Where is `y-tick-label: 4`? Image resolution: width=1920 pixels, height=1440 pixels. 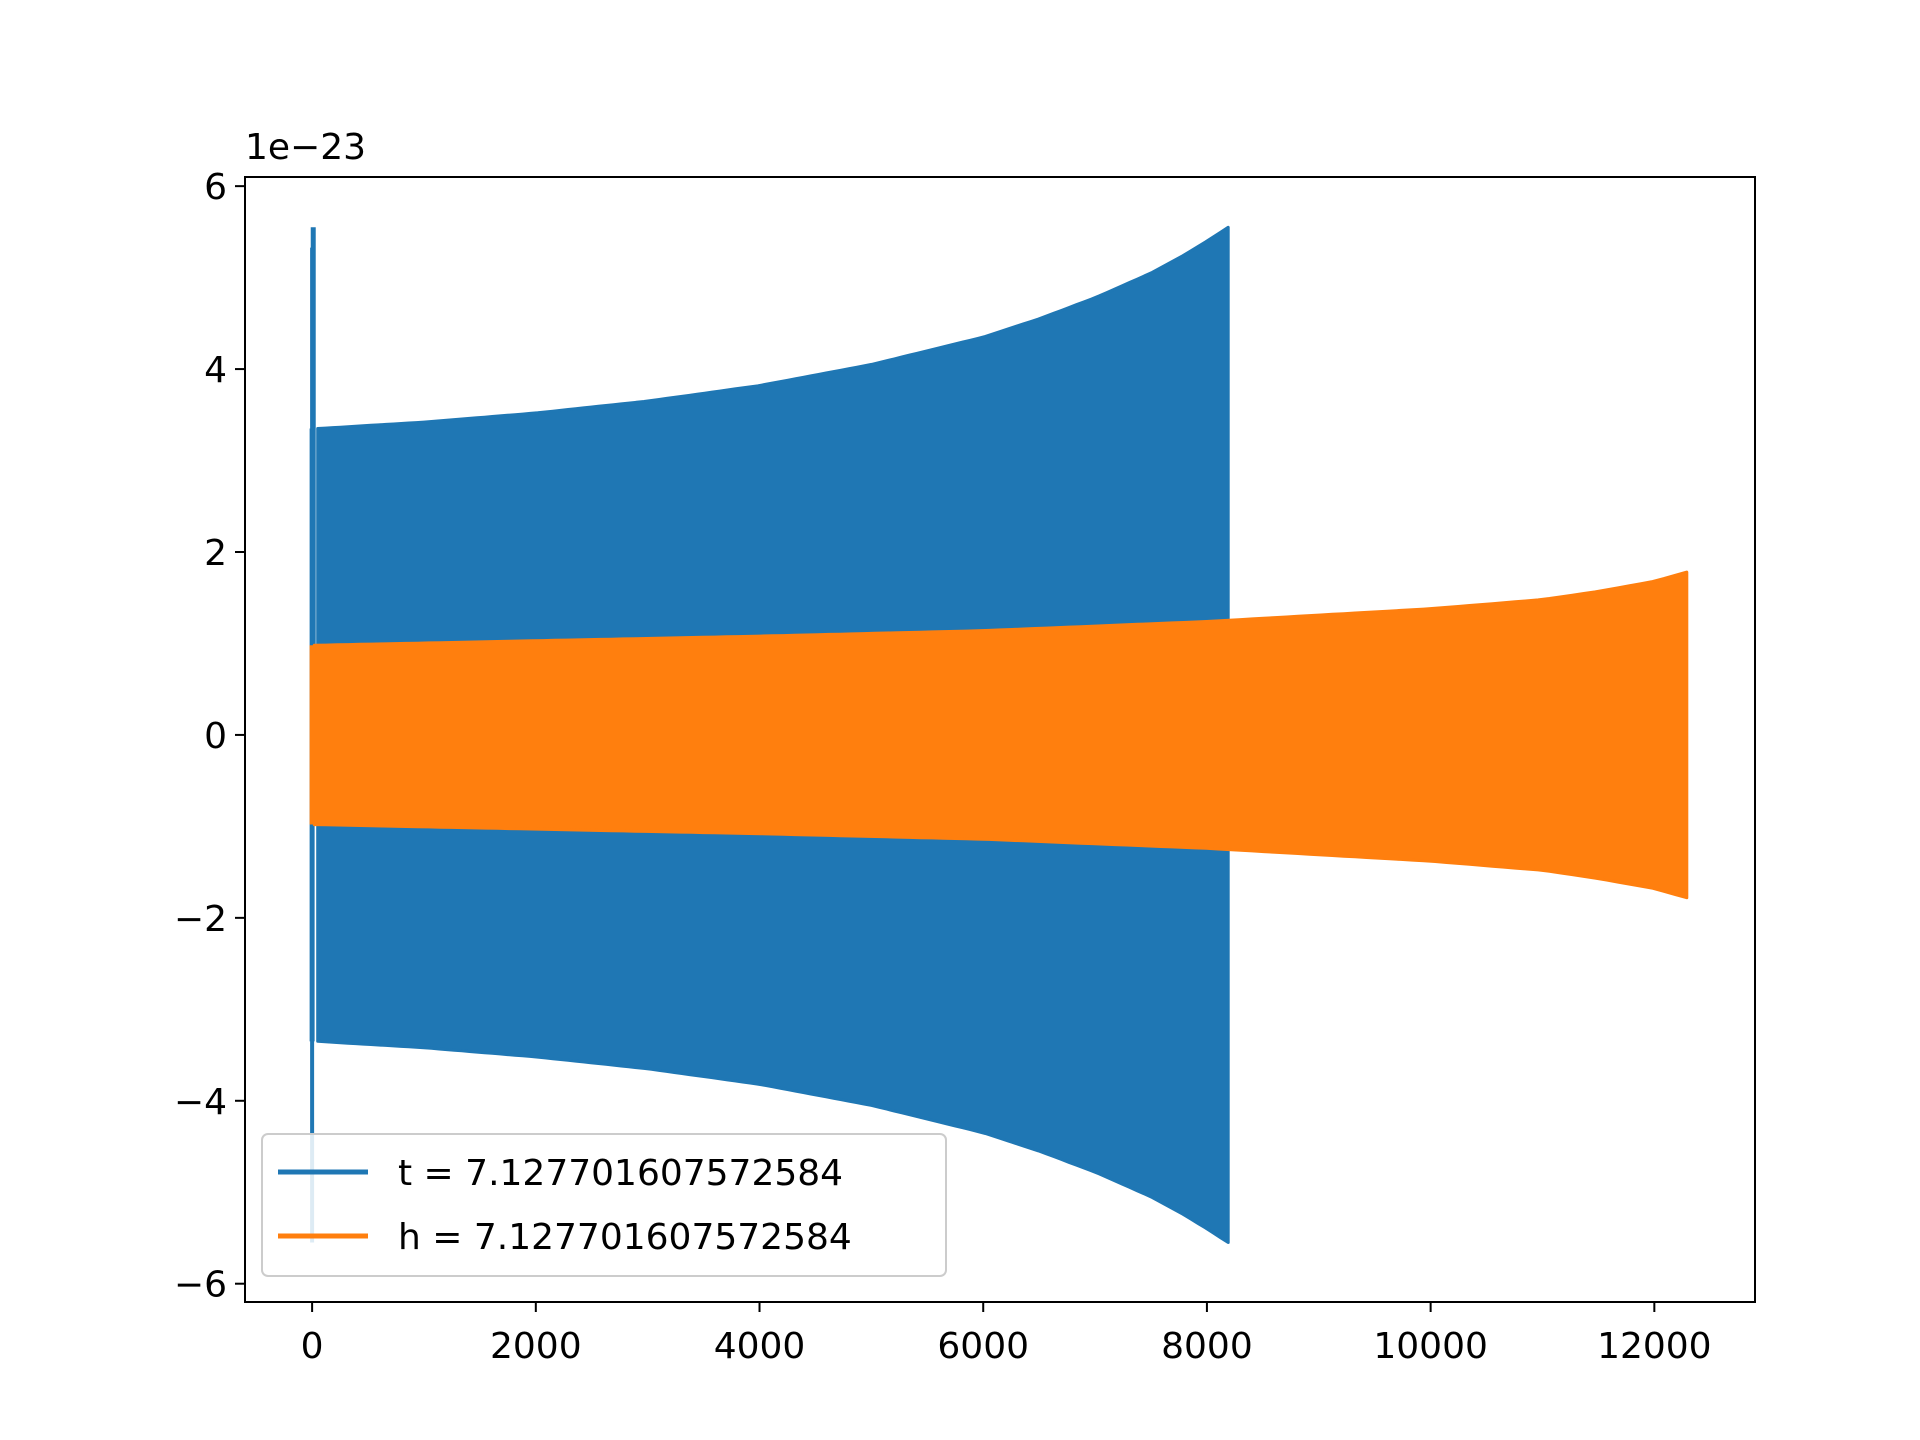
y-tick-label: 4 is located at coordinates (215, 370).